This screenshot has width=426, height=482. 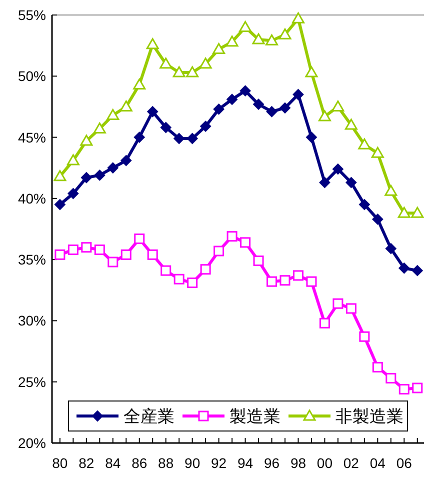 What do you see at coordinates (351, 463) in the screenshot?
I see `x-tick-label: 02` at bounding box center [351, 463].